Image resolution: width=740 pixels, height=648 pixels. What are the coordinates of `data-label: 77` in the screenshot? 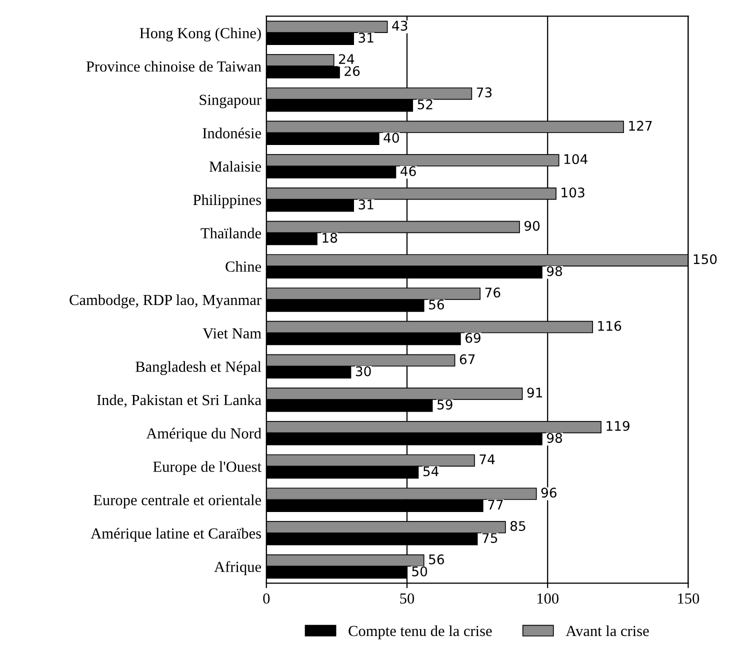 It's located at (495, 505).